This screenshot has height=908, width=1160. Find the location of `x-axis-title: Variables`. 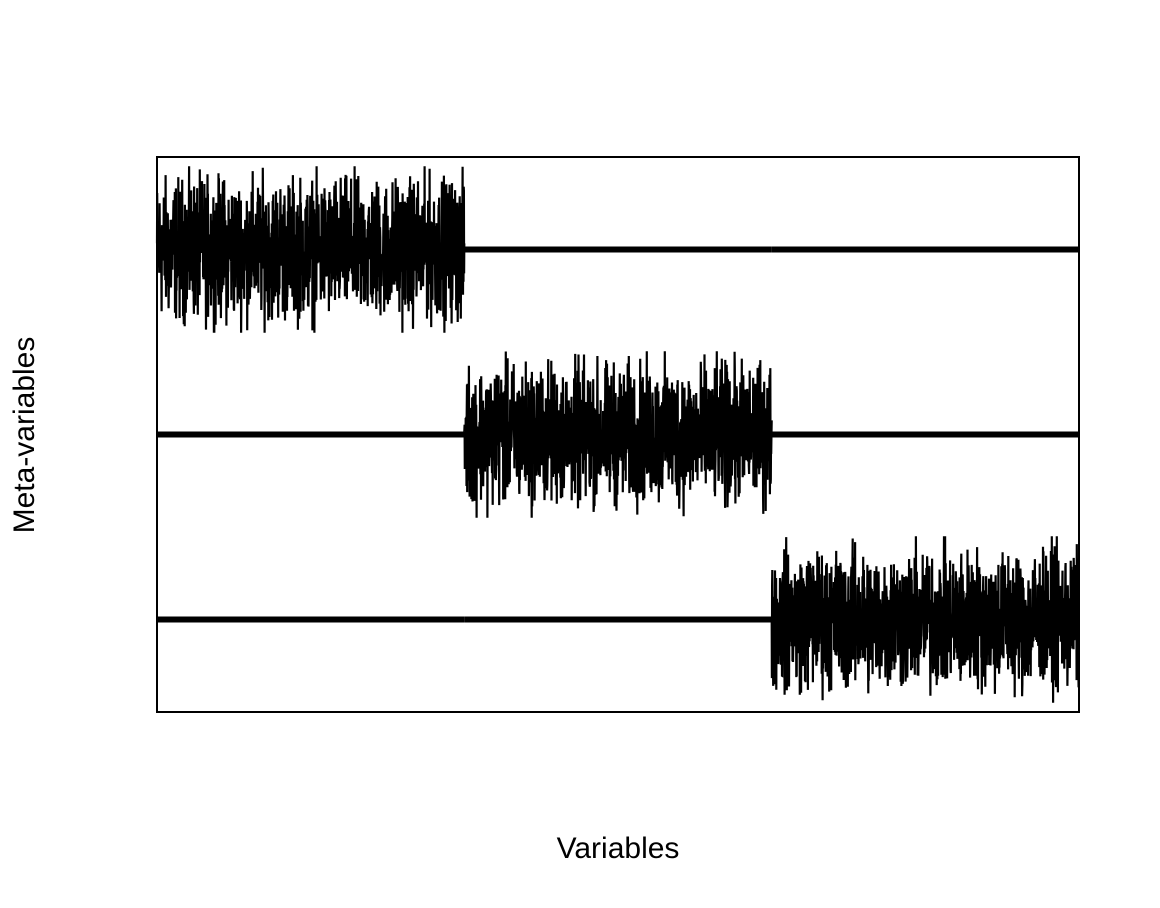

x-axis-title: Variables is located at coordinates (618, 848).